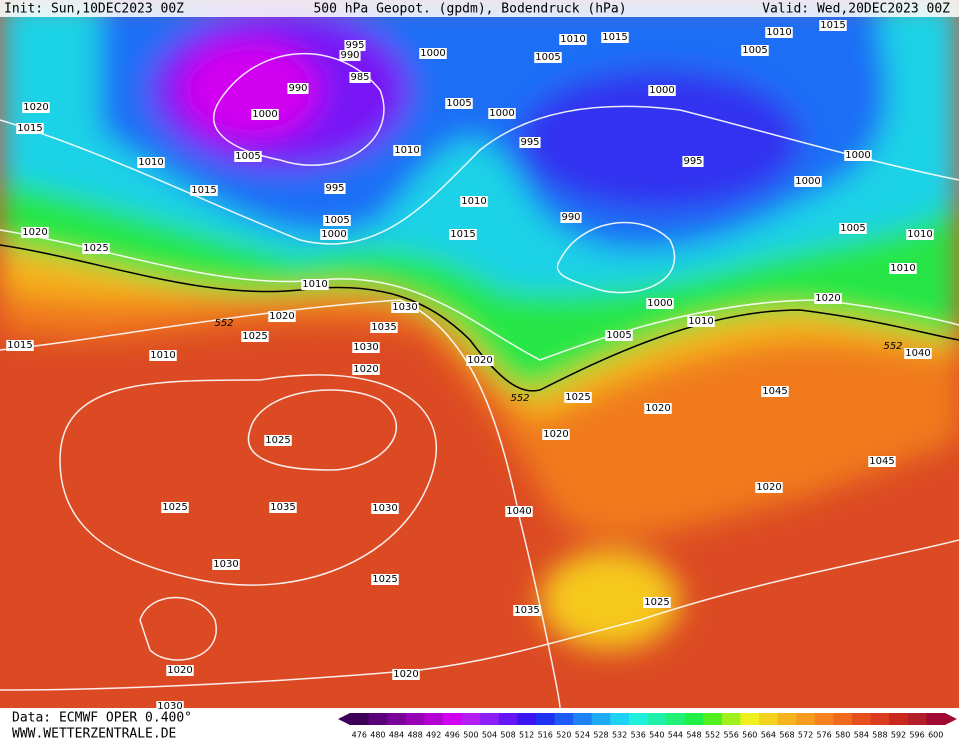 This screenshot has width=959, height=745. I want to click on scale-label: 536, so click(638, 735).